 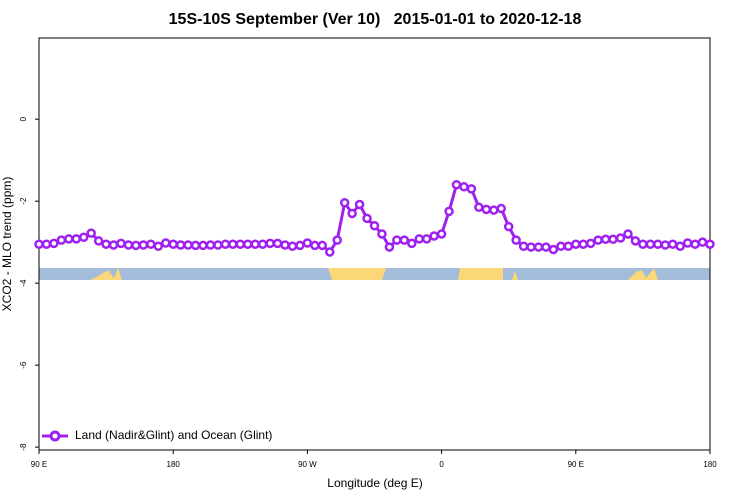 What do you see at coordinates (374, 483) in the screenshot?
I see `x-axis-label: Longitude (deg E)` at bounding box center [374, 483].